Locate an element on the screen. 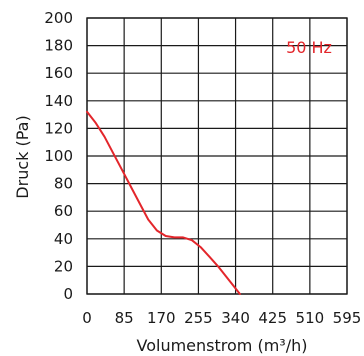 This screenshot has height=356, width=364. x-tick-label-1: 85 is located at coordinates (124, 318).